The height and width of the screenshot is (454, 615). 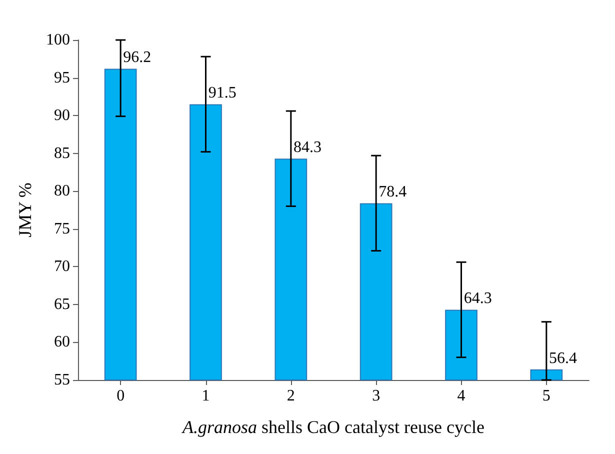 I want to click on y-tick-label: 65, so click(x=62, y=304).